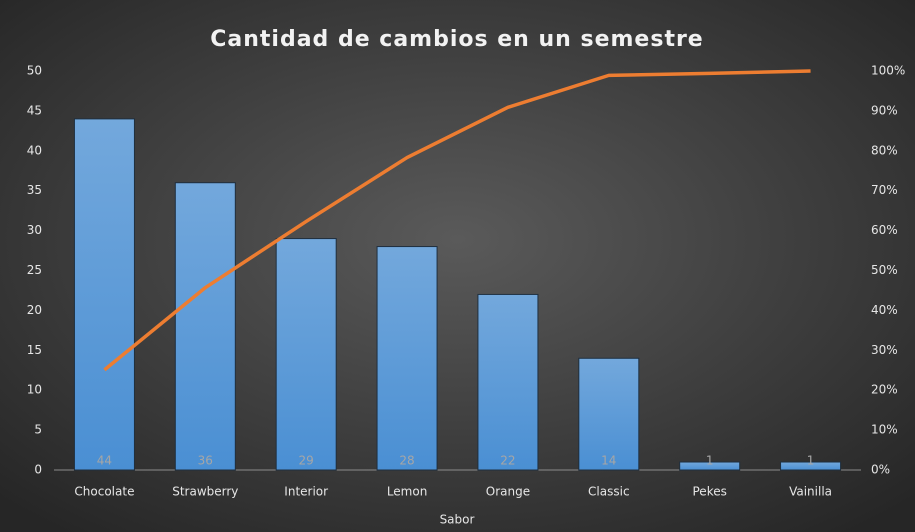  I want to click on data-label: 36, so click(205, 461).